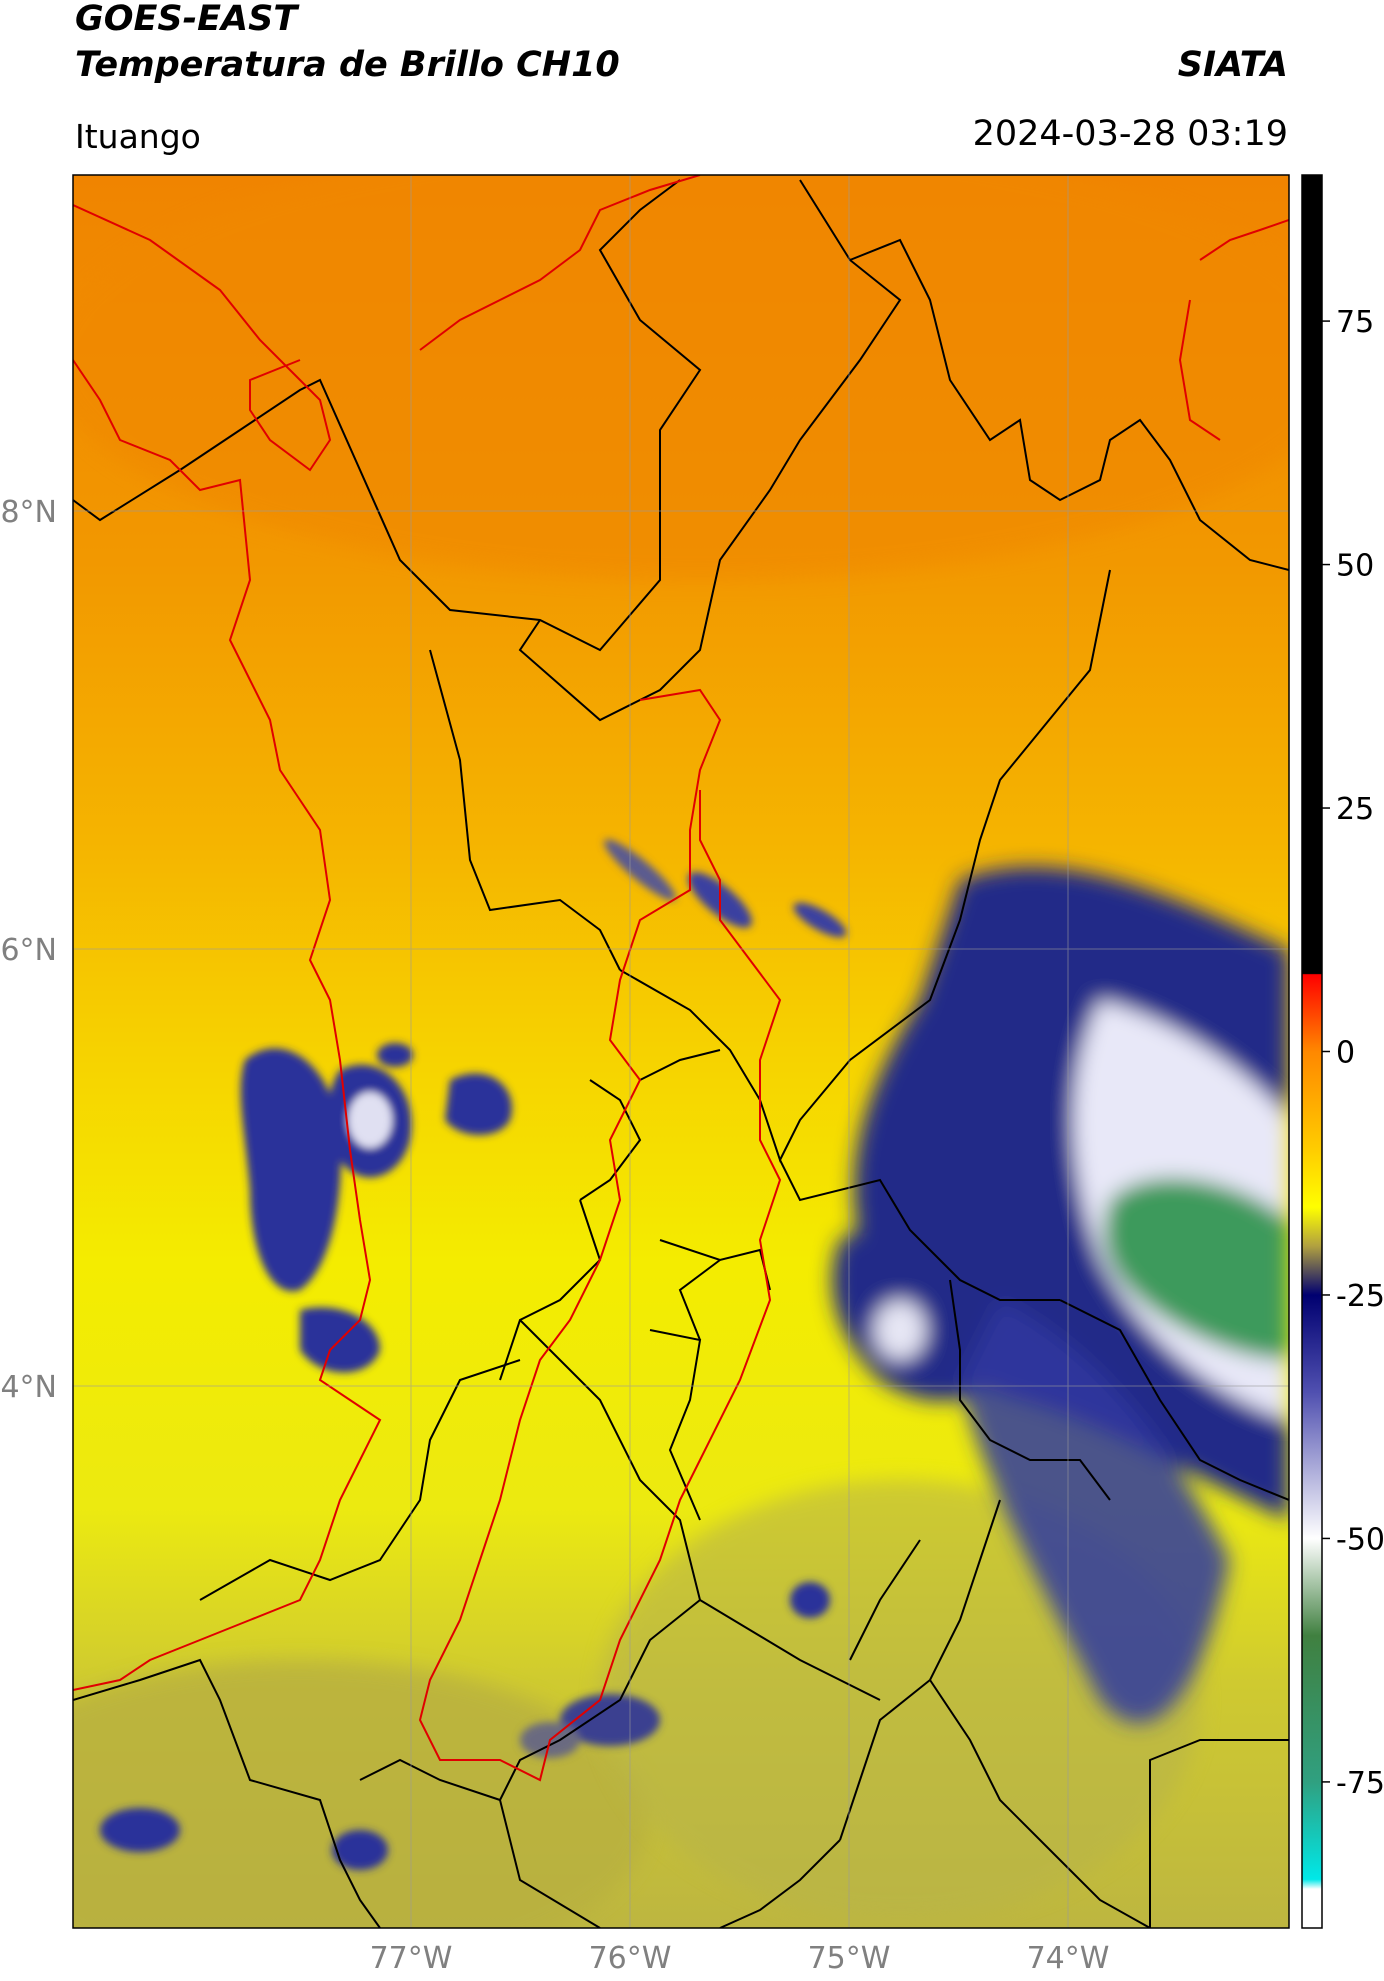 Image resolution: width=1384 pixels, height=1981 pixels. Describe the element at coordinates (361, 1794) in the screenshot. I see `olive-region-sw` at that location.